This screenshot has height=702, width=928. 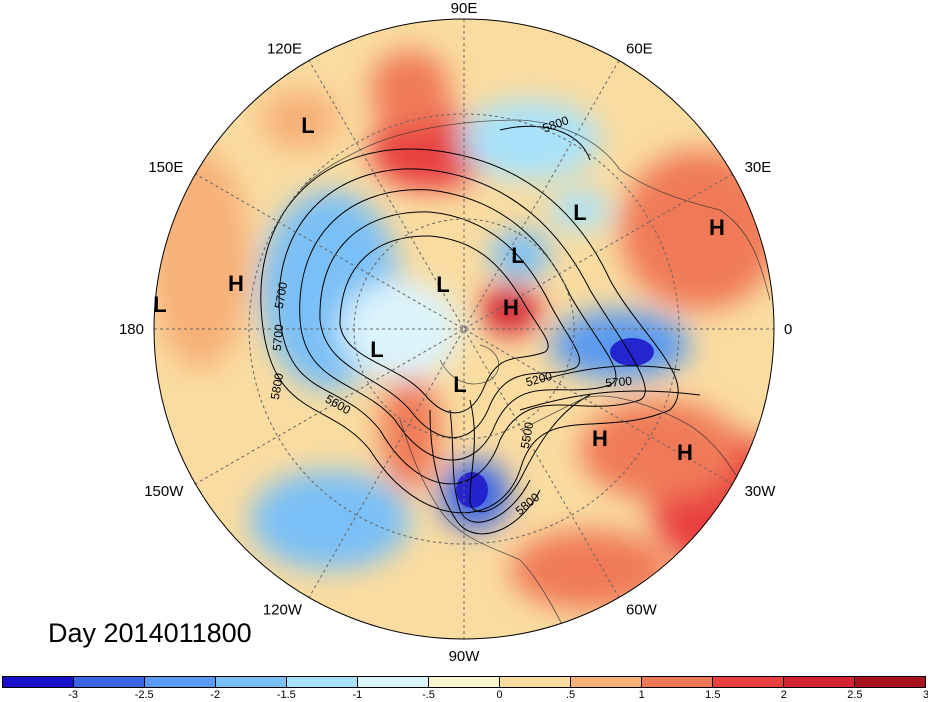 I want to click on longitude-label: 90W, so click(x=465, y=656).